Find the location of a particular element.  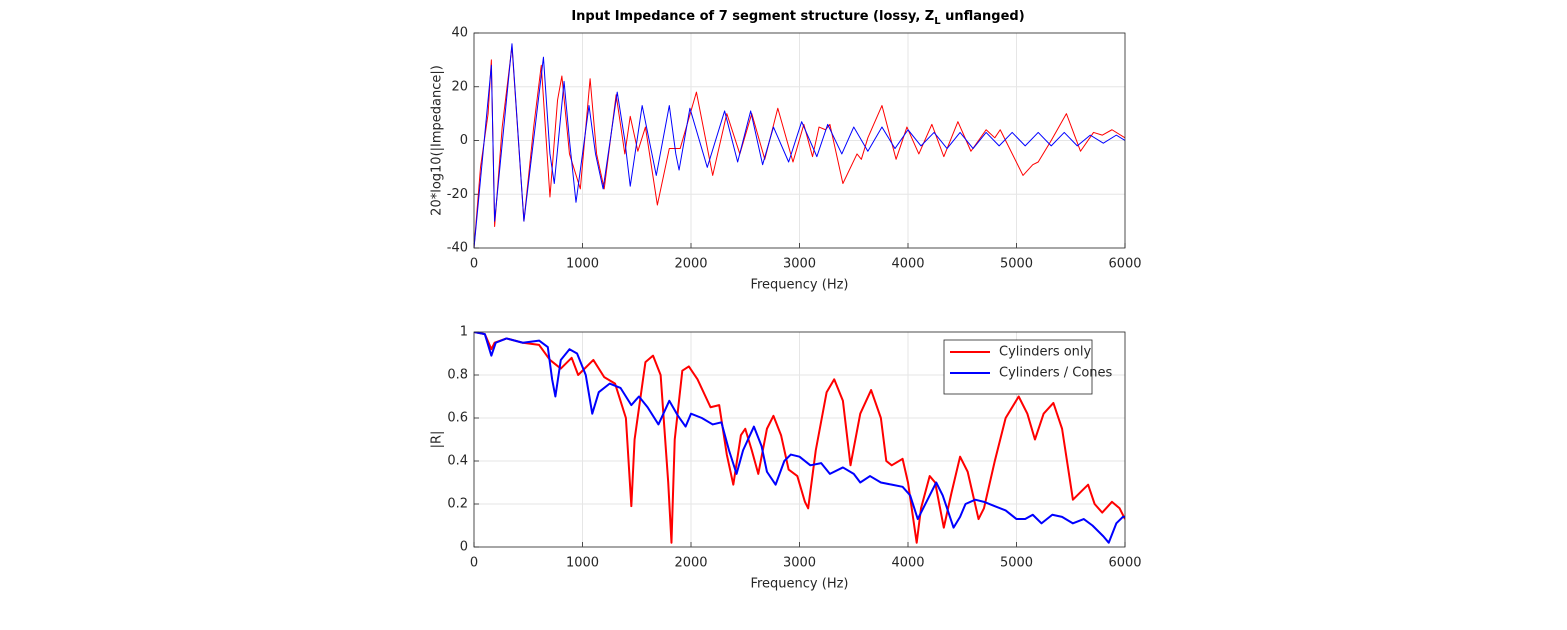

y-tick-label: 40 is located at coordinates (459, 33).